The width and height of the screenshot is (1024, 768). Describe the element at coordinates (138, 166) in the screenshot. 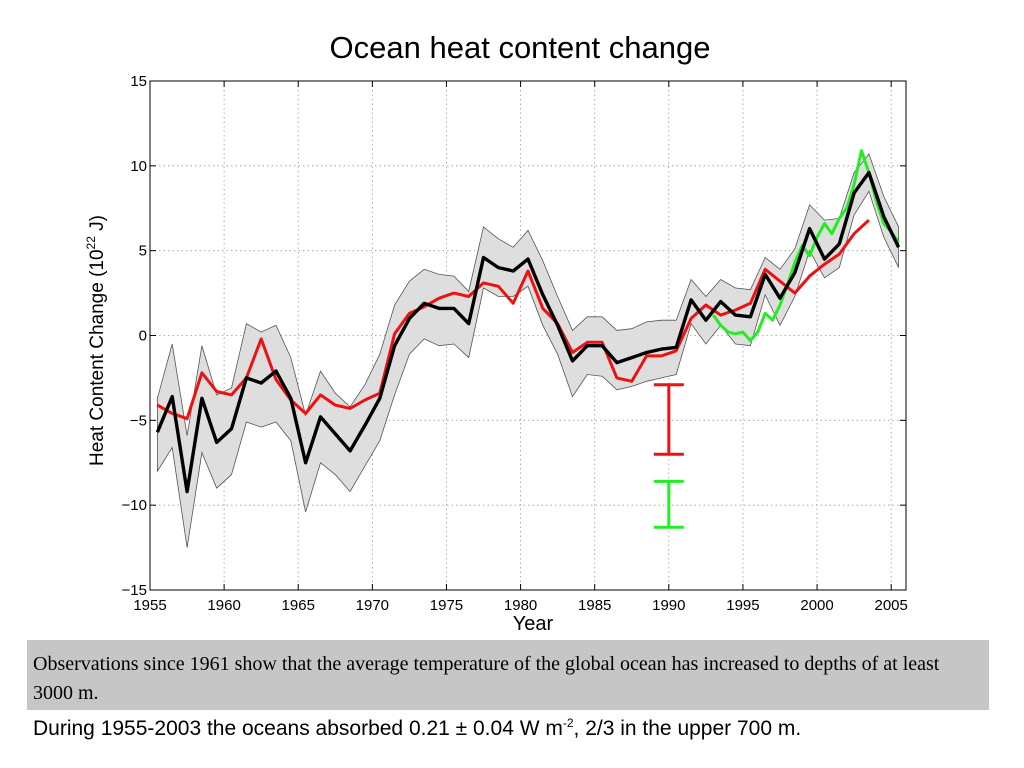

I see `y-tick-label: 10` at that location.